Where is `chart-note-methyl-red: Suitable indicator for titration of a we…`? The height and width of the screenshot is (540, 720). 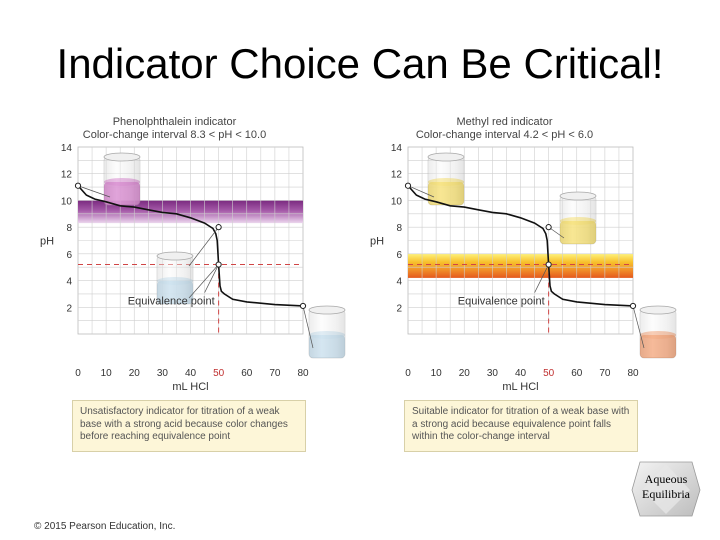 chart-note-methyl-red: Suitable indicator for titration of a we… is located at coordinates (521, 426).